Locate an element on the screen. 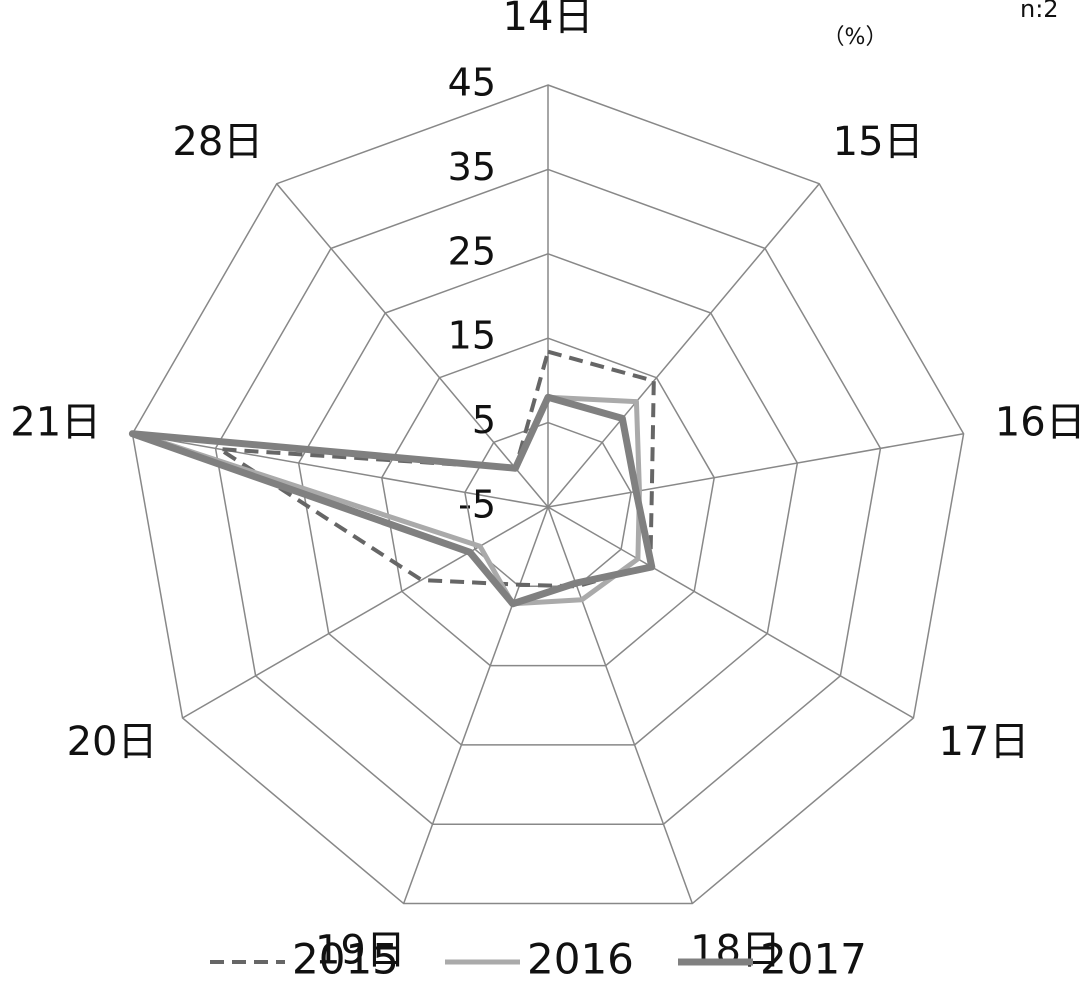  unit-label: （%） is located at coordinates (855, 37).